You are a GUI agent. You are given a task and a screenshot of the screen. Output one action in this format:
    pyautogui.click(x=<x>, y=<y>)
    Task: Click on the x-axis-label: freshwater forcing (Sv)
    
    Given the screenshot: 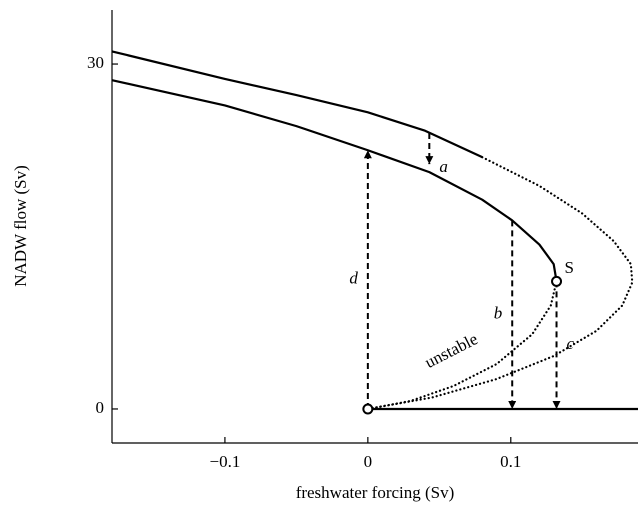 What is the action you would take?
    pyautogui.click(x=375, y=492)
    